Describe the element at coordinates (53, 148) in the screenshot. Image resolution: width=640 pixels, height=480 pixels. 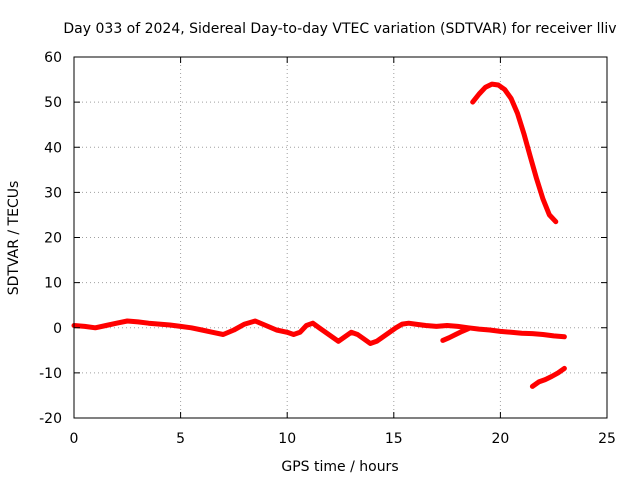
I see `y-tick-label: 40` at that location.